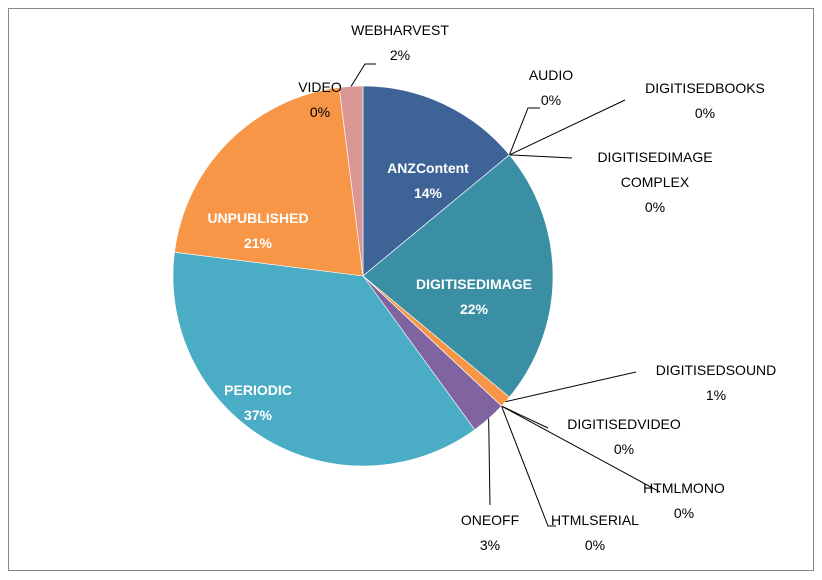 The width and height of the screenshot is (822, 580). What do you see at coordinates (624, 437) in the screenshot?
I see `slice-label: DIGITISEDVIDEO 0%` at bounding box center [624, 437].